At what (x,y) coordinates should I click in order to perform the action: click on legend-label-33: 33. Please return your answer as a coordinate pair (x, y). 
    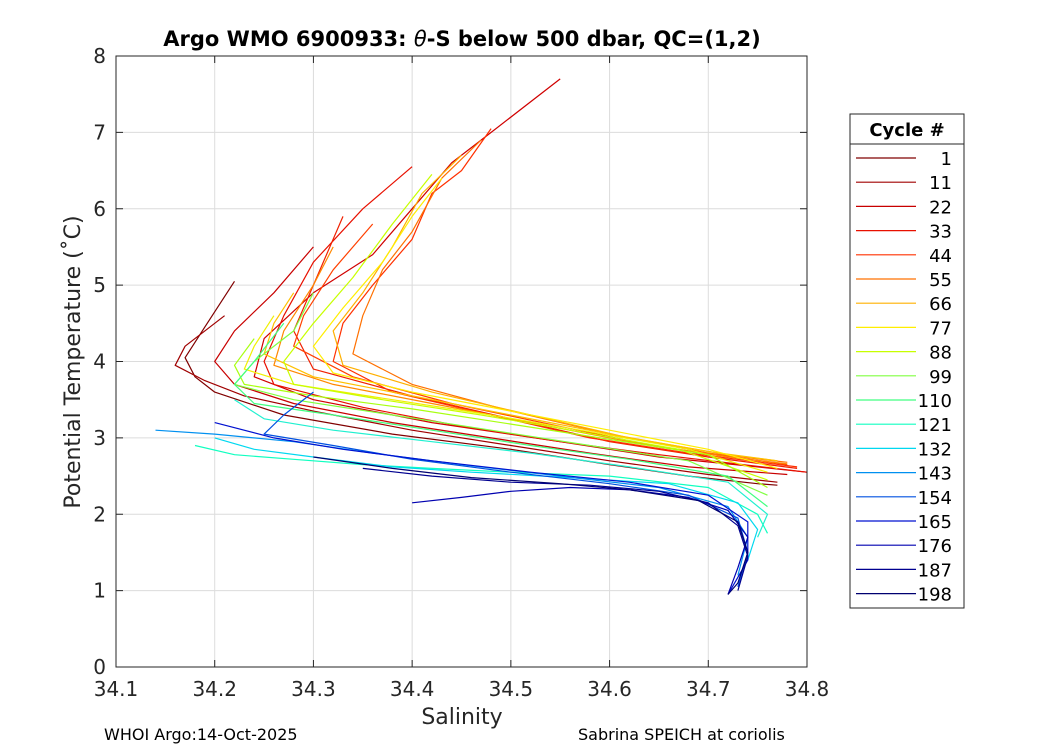
    Looking at the image, I should click on (940, 232).